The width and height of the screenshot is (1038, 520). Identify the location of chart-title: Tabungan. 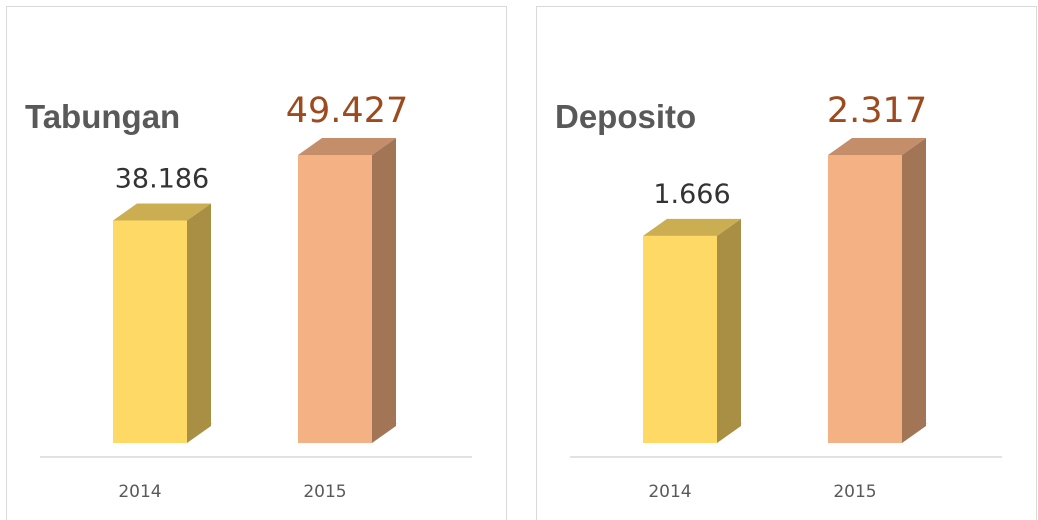
(102, 116).